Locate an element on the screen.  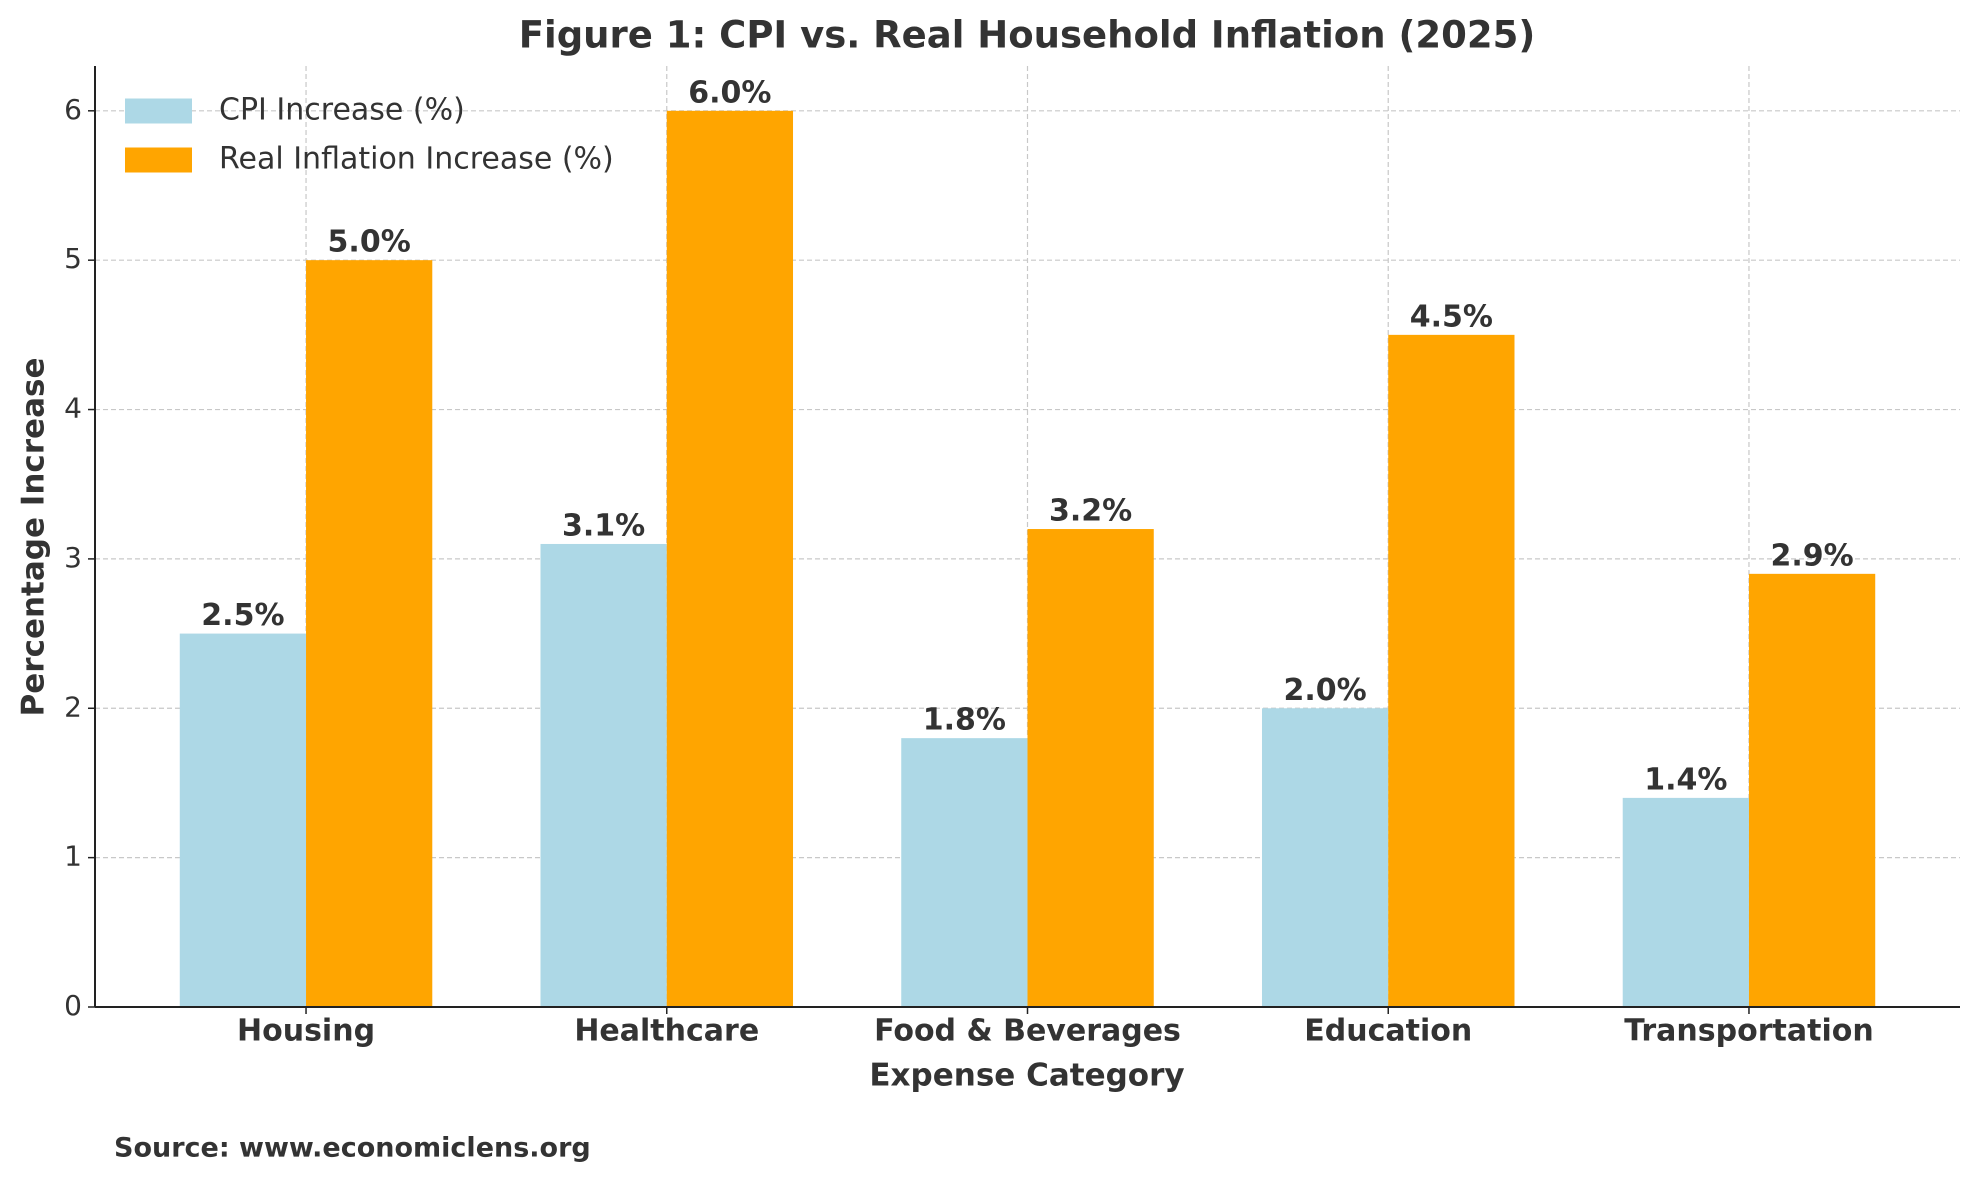
y-tick-label: 6 is located at coordinates (73, 109).